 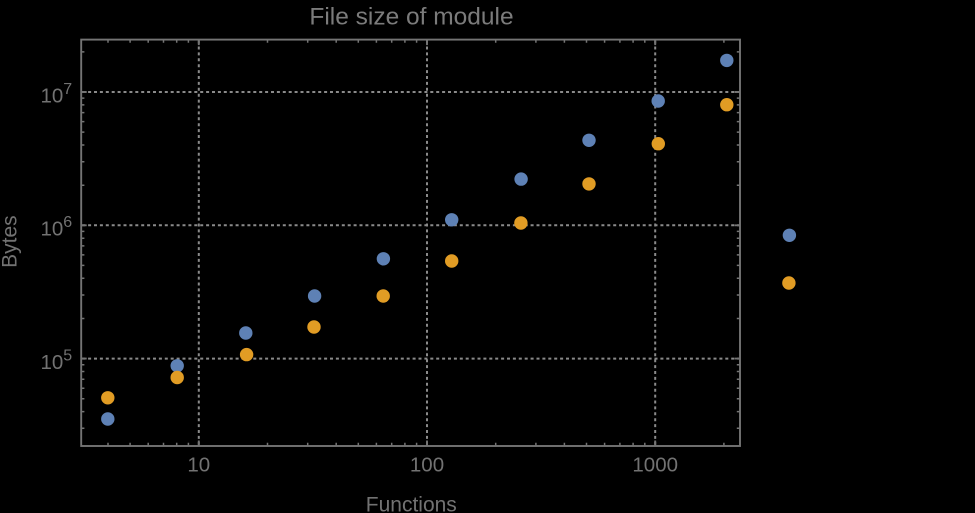 I want to click on svg-text: File size of module, so click(x=411, y=17).